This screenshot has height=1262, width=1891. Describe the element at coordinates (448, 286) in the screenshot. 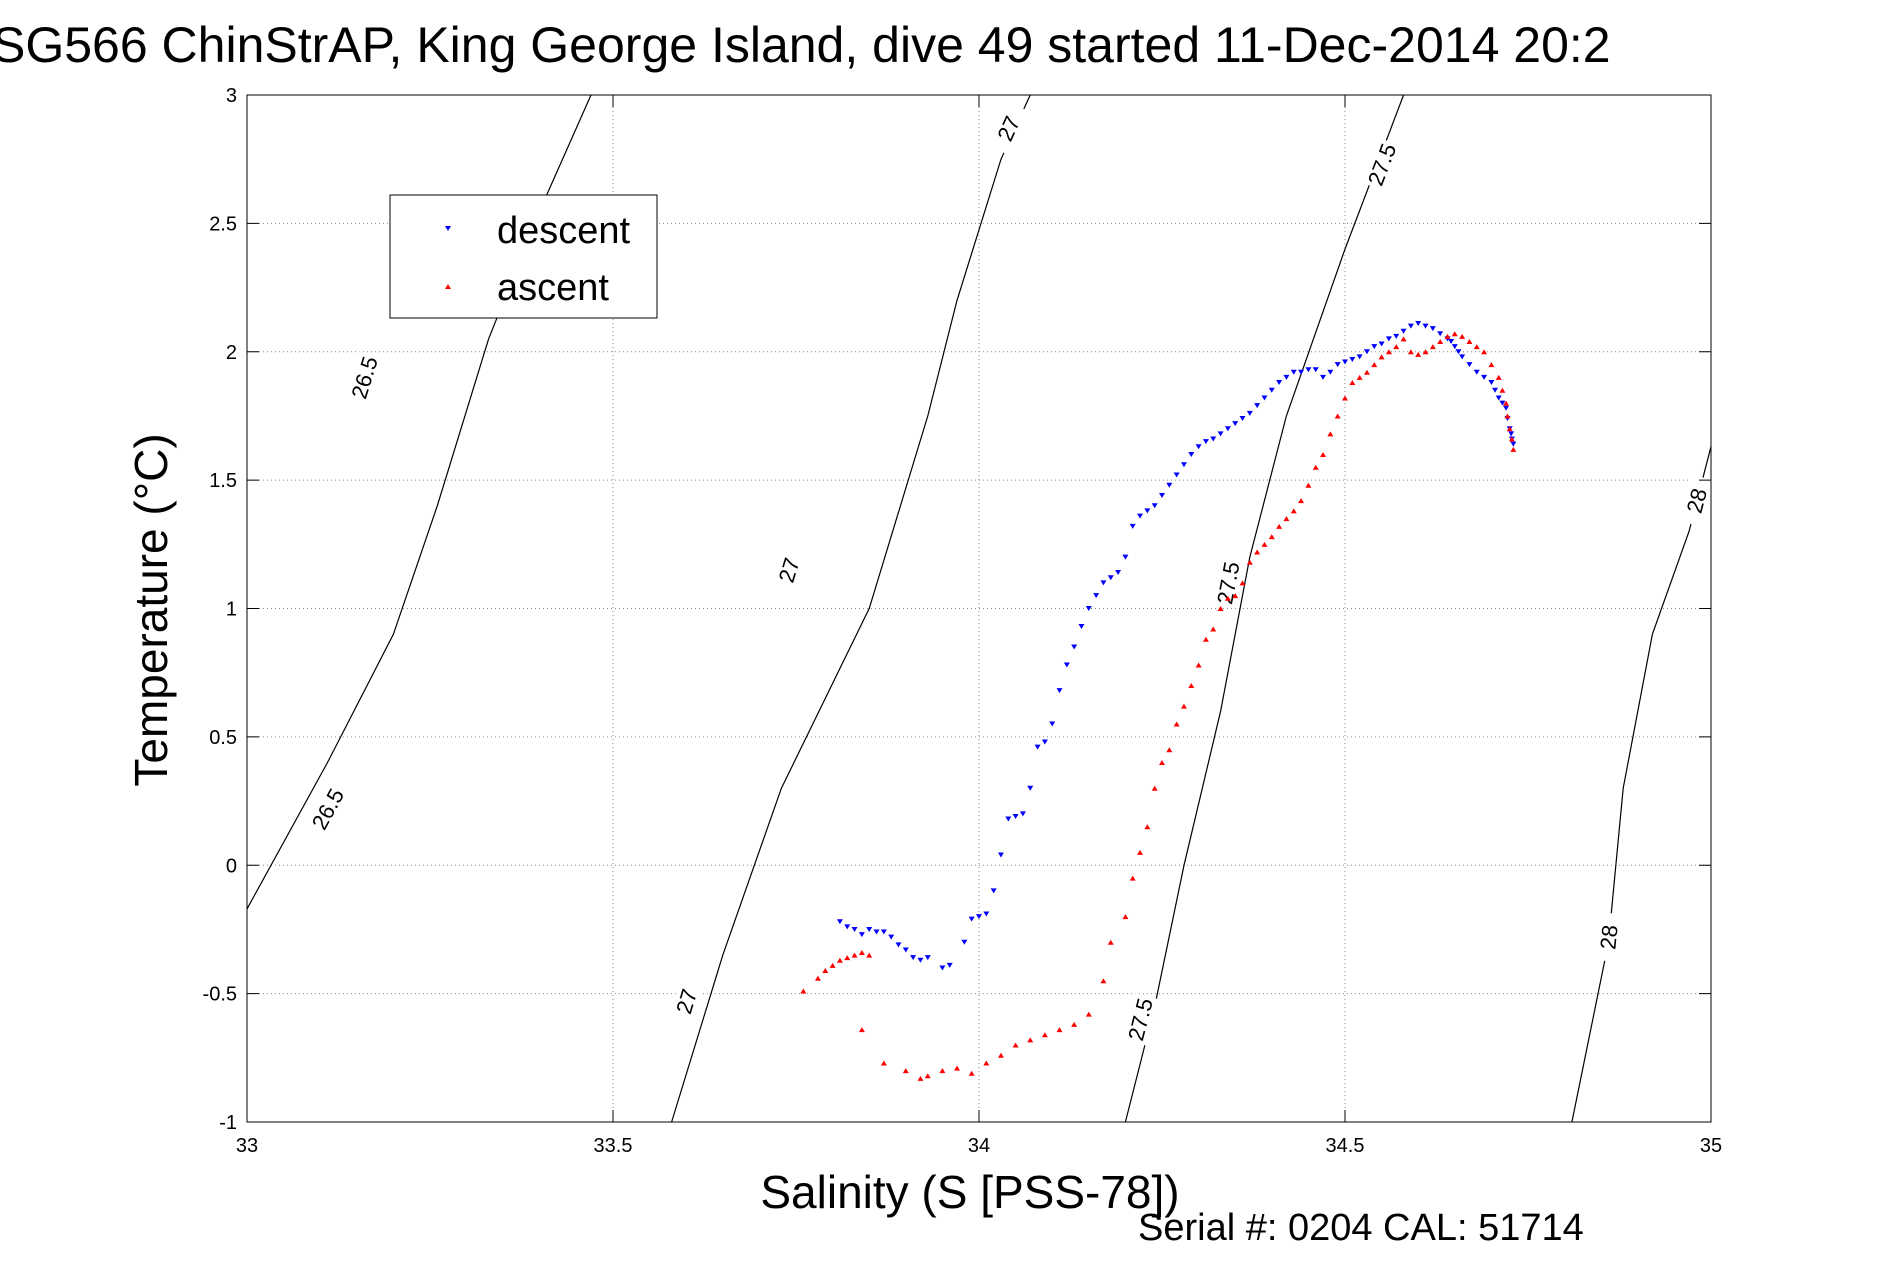

I see `legend-marker-ascent` at that location.